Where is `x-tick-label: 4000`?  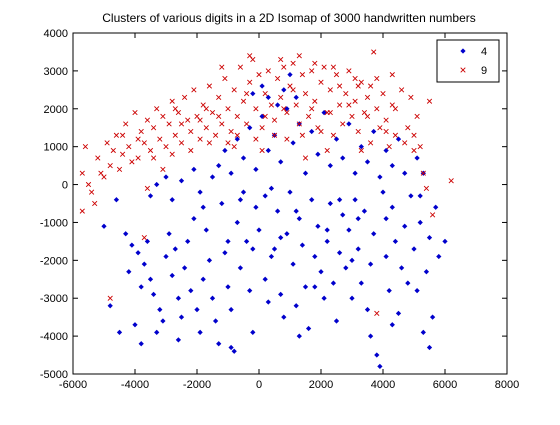 x-tick-label: 4000 is located at coordinates (383, 385).